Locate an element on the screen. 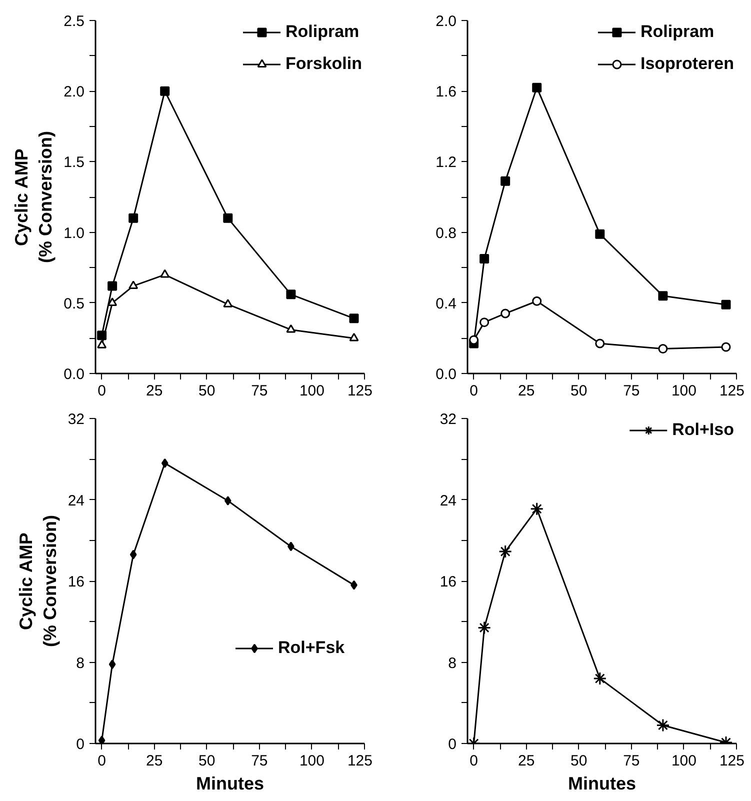 The height and width of the screenshot is (801, 751). legend-label: Rol+Iso is located at coordinates (703, 430).